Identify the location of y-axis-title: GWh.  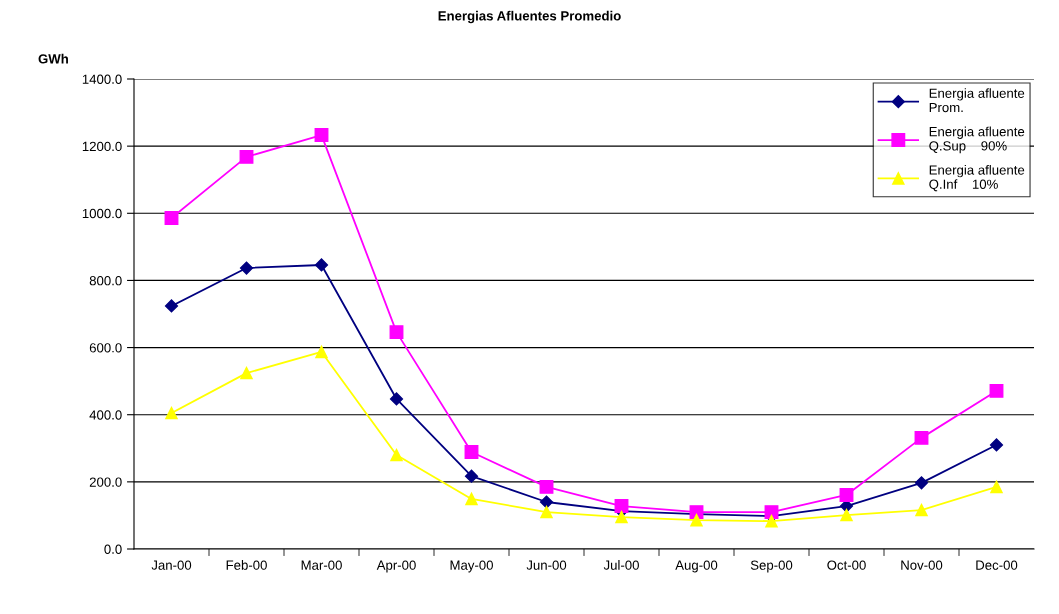
(53, 58).